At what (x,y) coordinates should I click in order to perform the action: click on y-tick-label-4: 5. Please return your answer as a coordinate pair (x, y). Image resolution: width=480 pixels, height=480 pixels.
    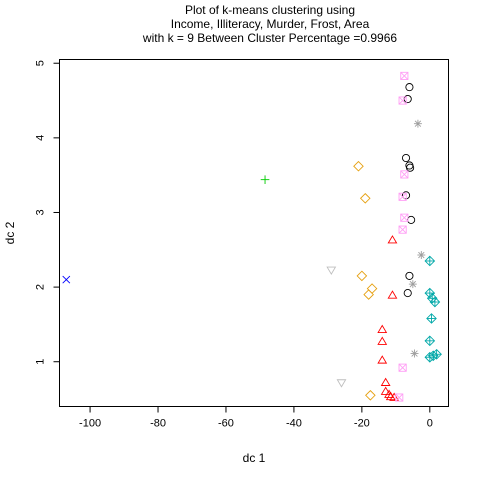
    Looking at the image, I should click on (41, 63).